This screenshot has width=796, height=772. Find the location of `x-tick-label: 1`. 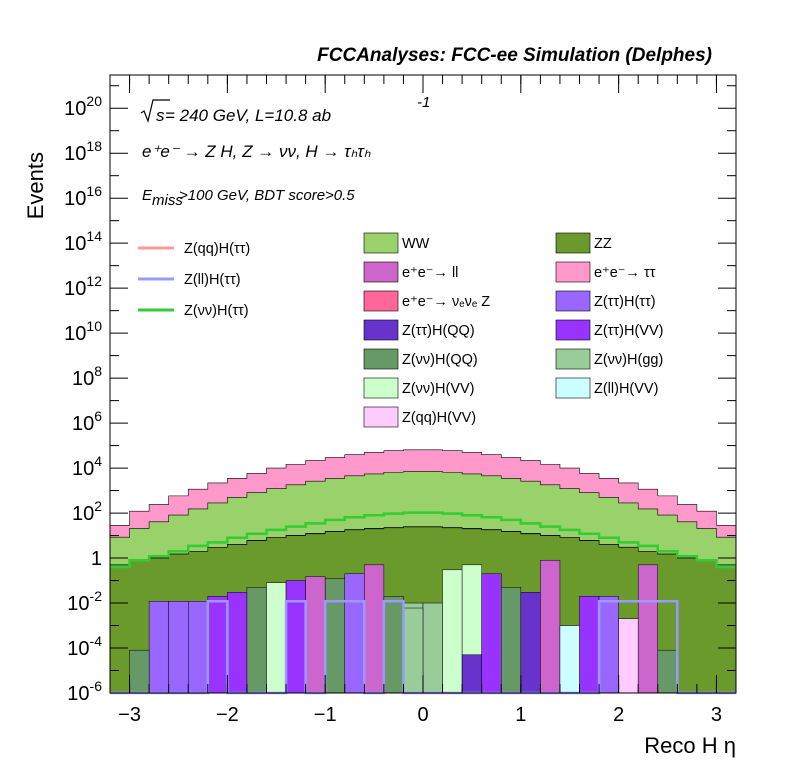

x-tick-label: 1 is located at coordinates (520, 715).